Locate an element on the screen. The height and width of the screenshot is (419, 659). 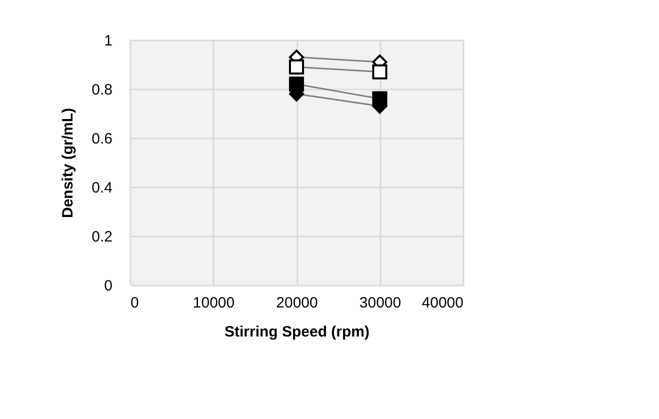
x-tick-label: 0 is located at coordinates (134, 303).